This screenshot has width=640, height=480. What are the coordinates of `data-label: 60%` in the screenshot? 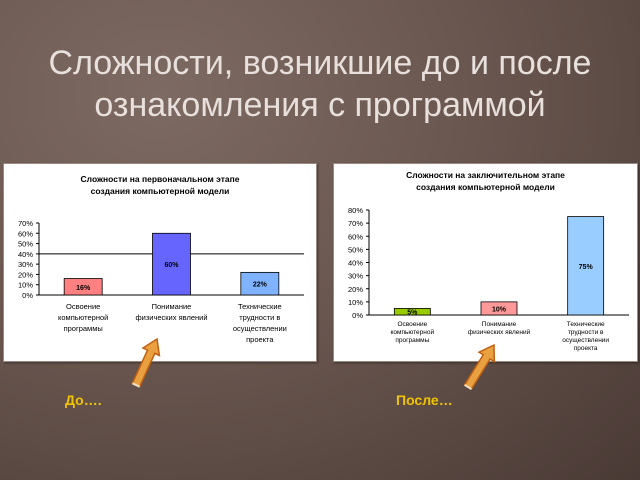 It's located at (171, 265).